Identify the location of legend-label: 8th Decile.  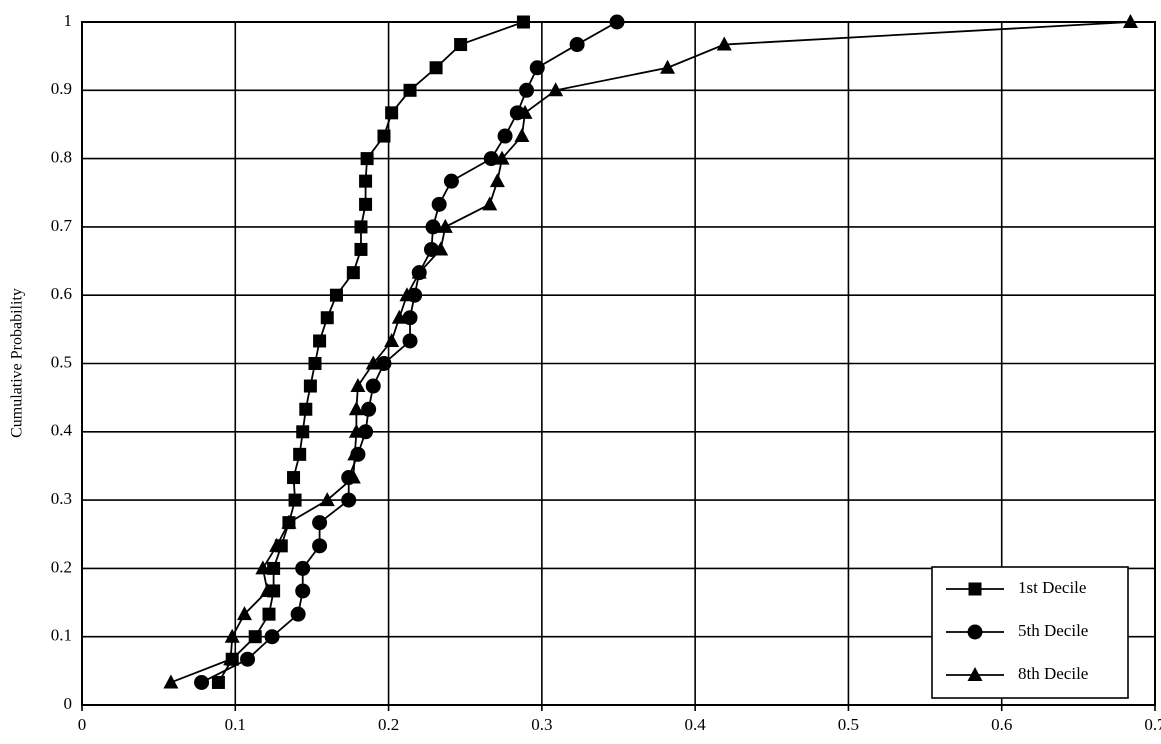
(1053, 673).